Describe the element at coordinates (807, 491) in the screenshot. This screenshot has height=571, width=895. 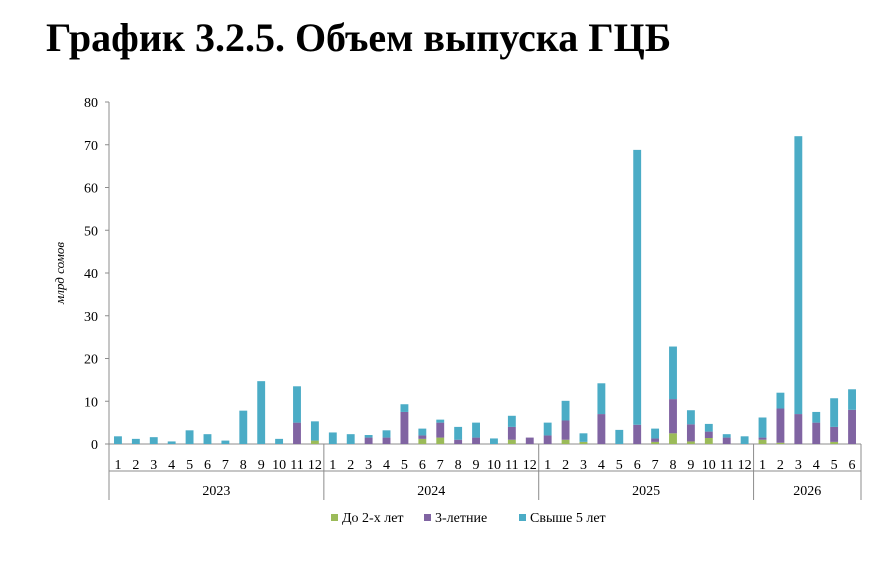
I see `group-label: 2026` at that location.